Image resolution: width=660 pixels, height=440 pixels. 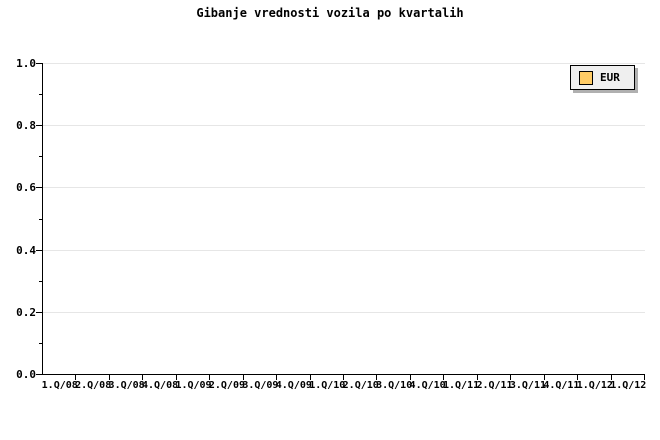 What do you see at coordinates (160, 385) in the screenshot?
I see `x-tick-label: 4.Q/08` at bounding box center [160, 385].